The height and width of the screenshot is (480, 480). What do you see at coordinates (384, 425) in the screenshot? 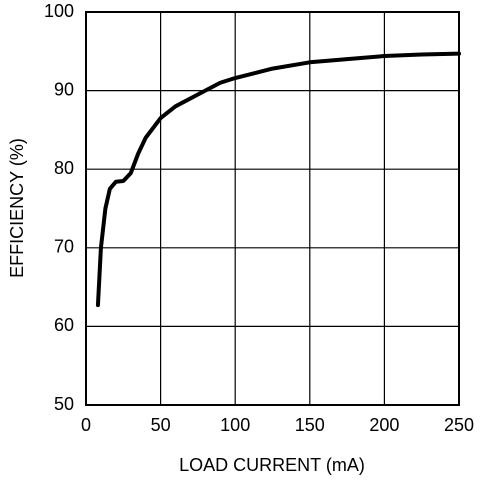
I see `x-tick-label: 200` at bounding box center [384, 425].